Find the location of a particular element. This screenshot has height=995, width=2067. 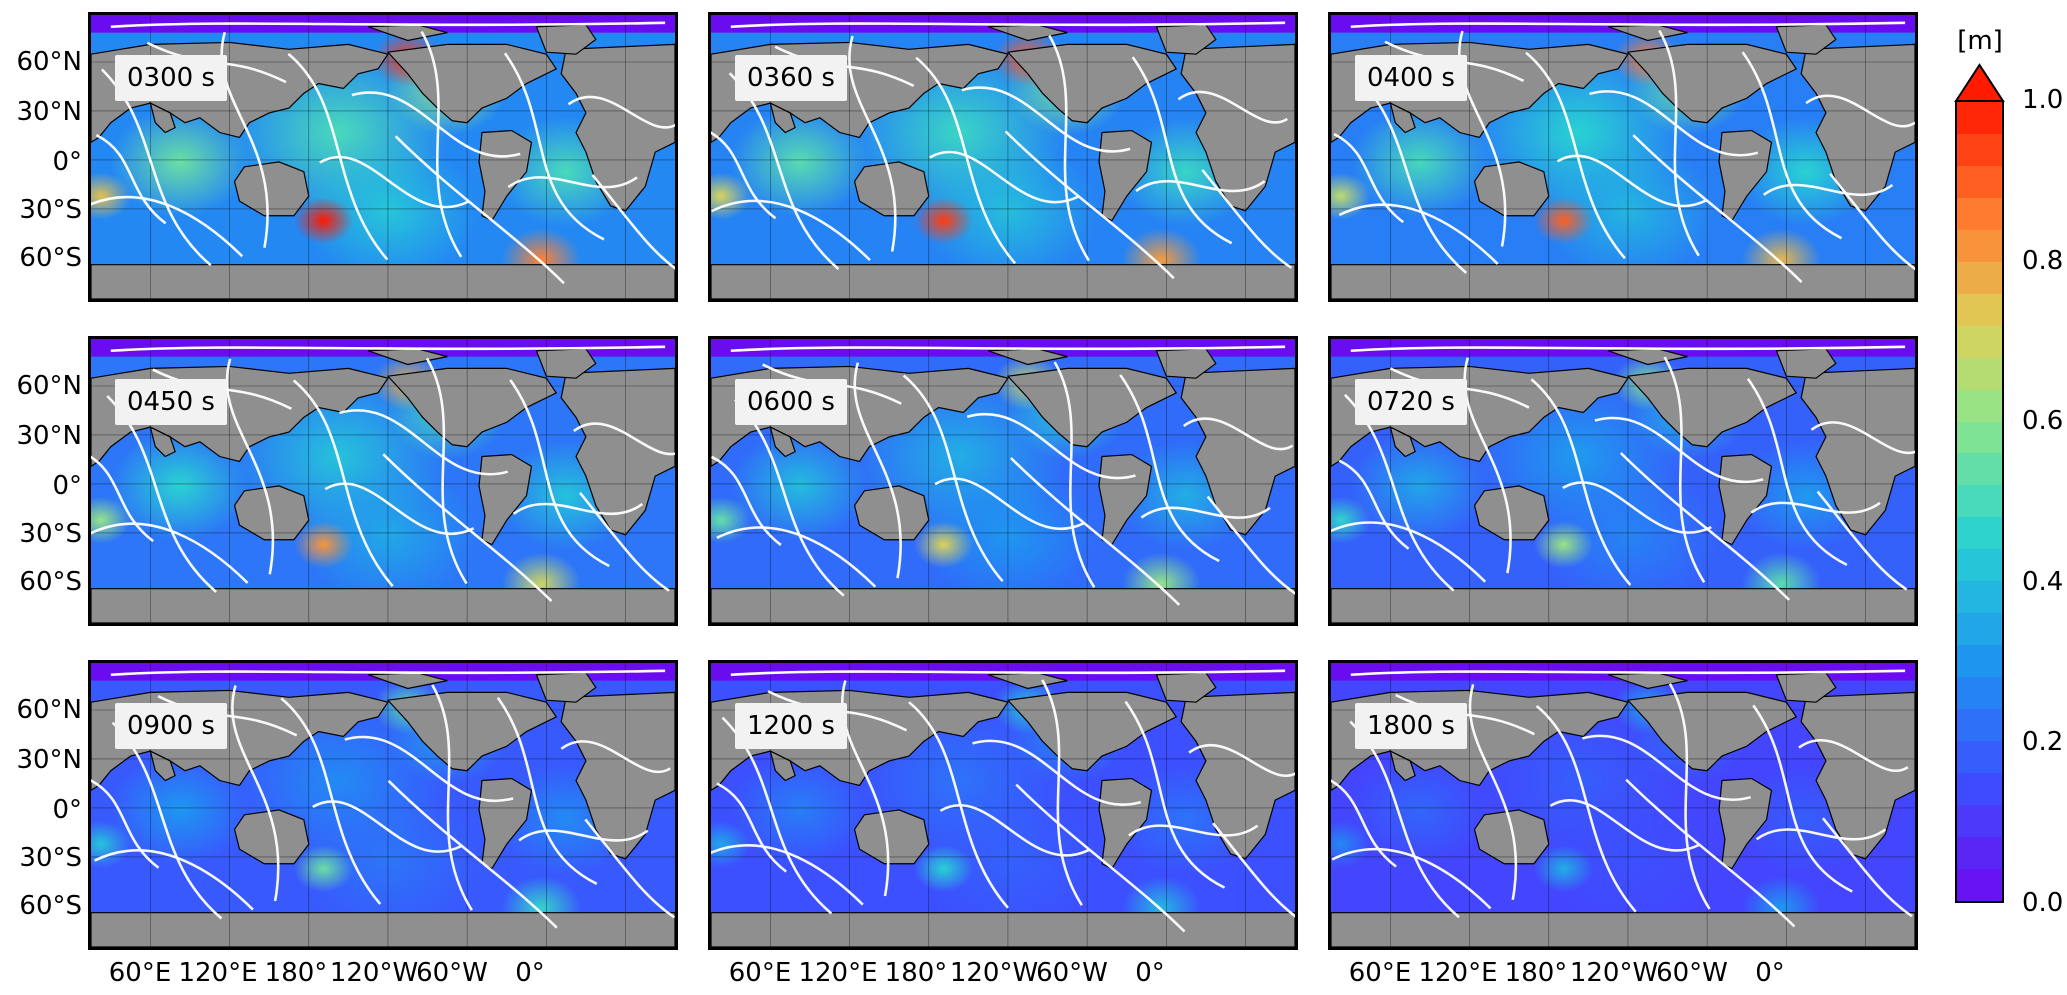

time-label: 1800 s is located at coordinates (1411, 726).